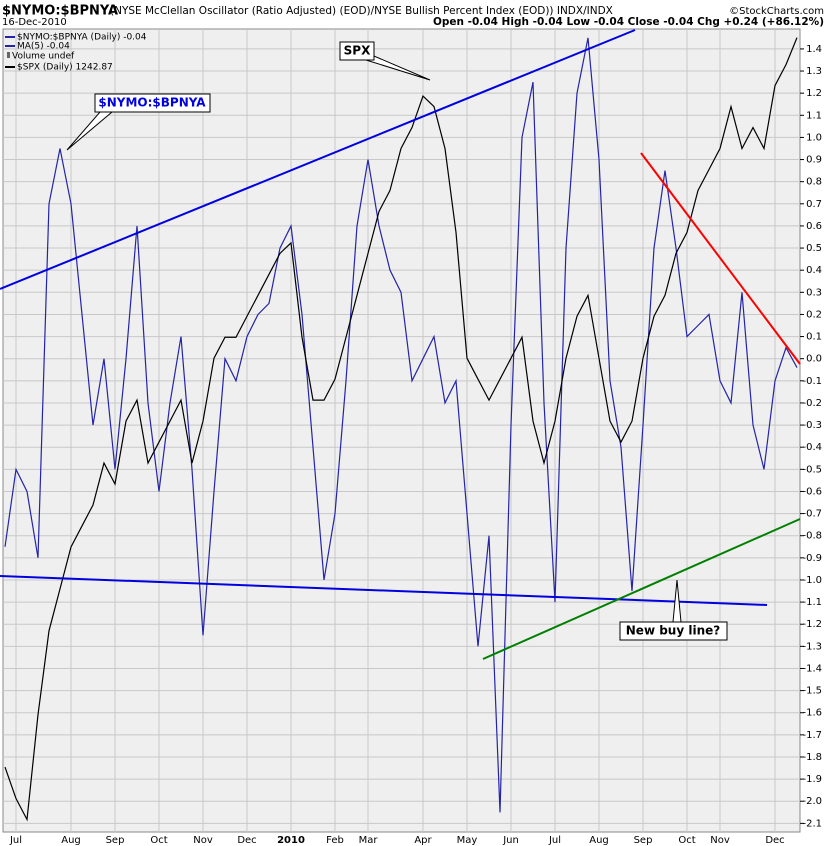  Describe the element at coordinates (812, 668) in the screenshot. I see `y-tick-label: -1.4` at that location.